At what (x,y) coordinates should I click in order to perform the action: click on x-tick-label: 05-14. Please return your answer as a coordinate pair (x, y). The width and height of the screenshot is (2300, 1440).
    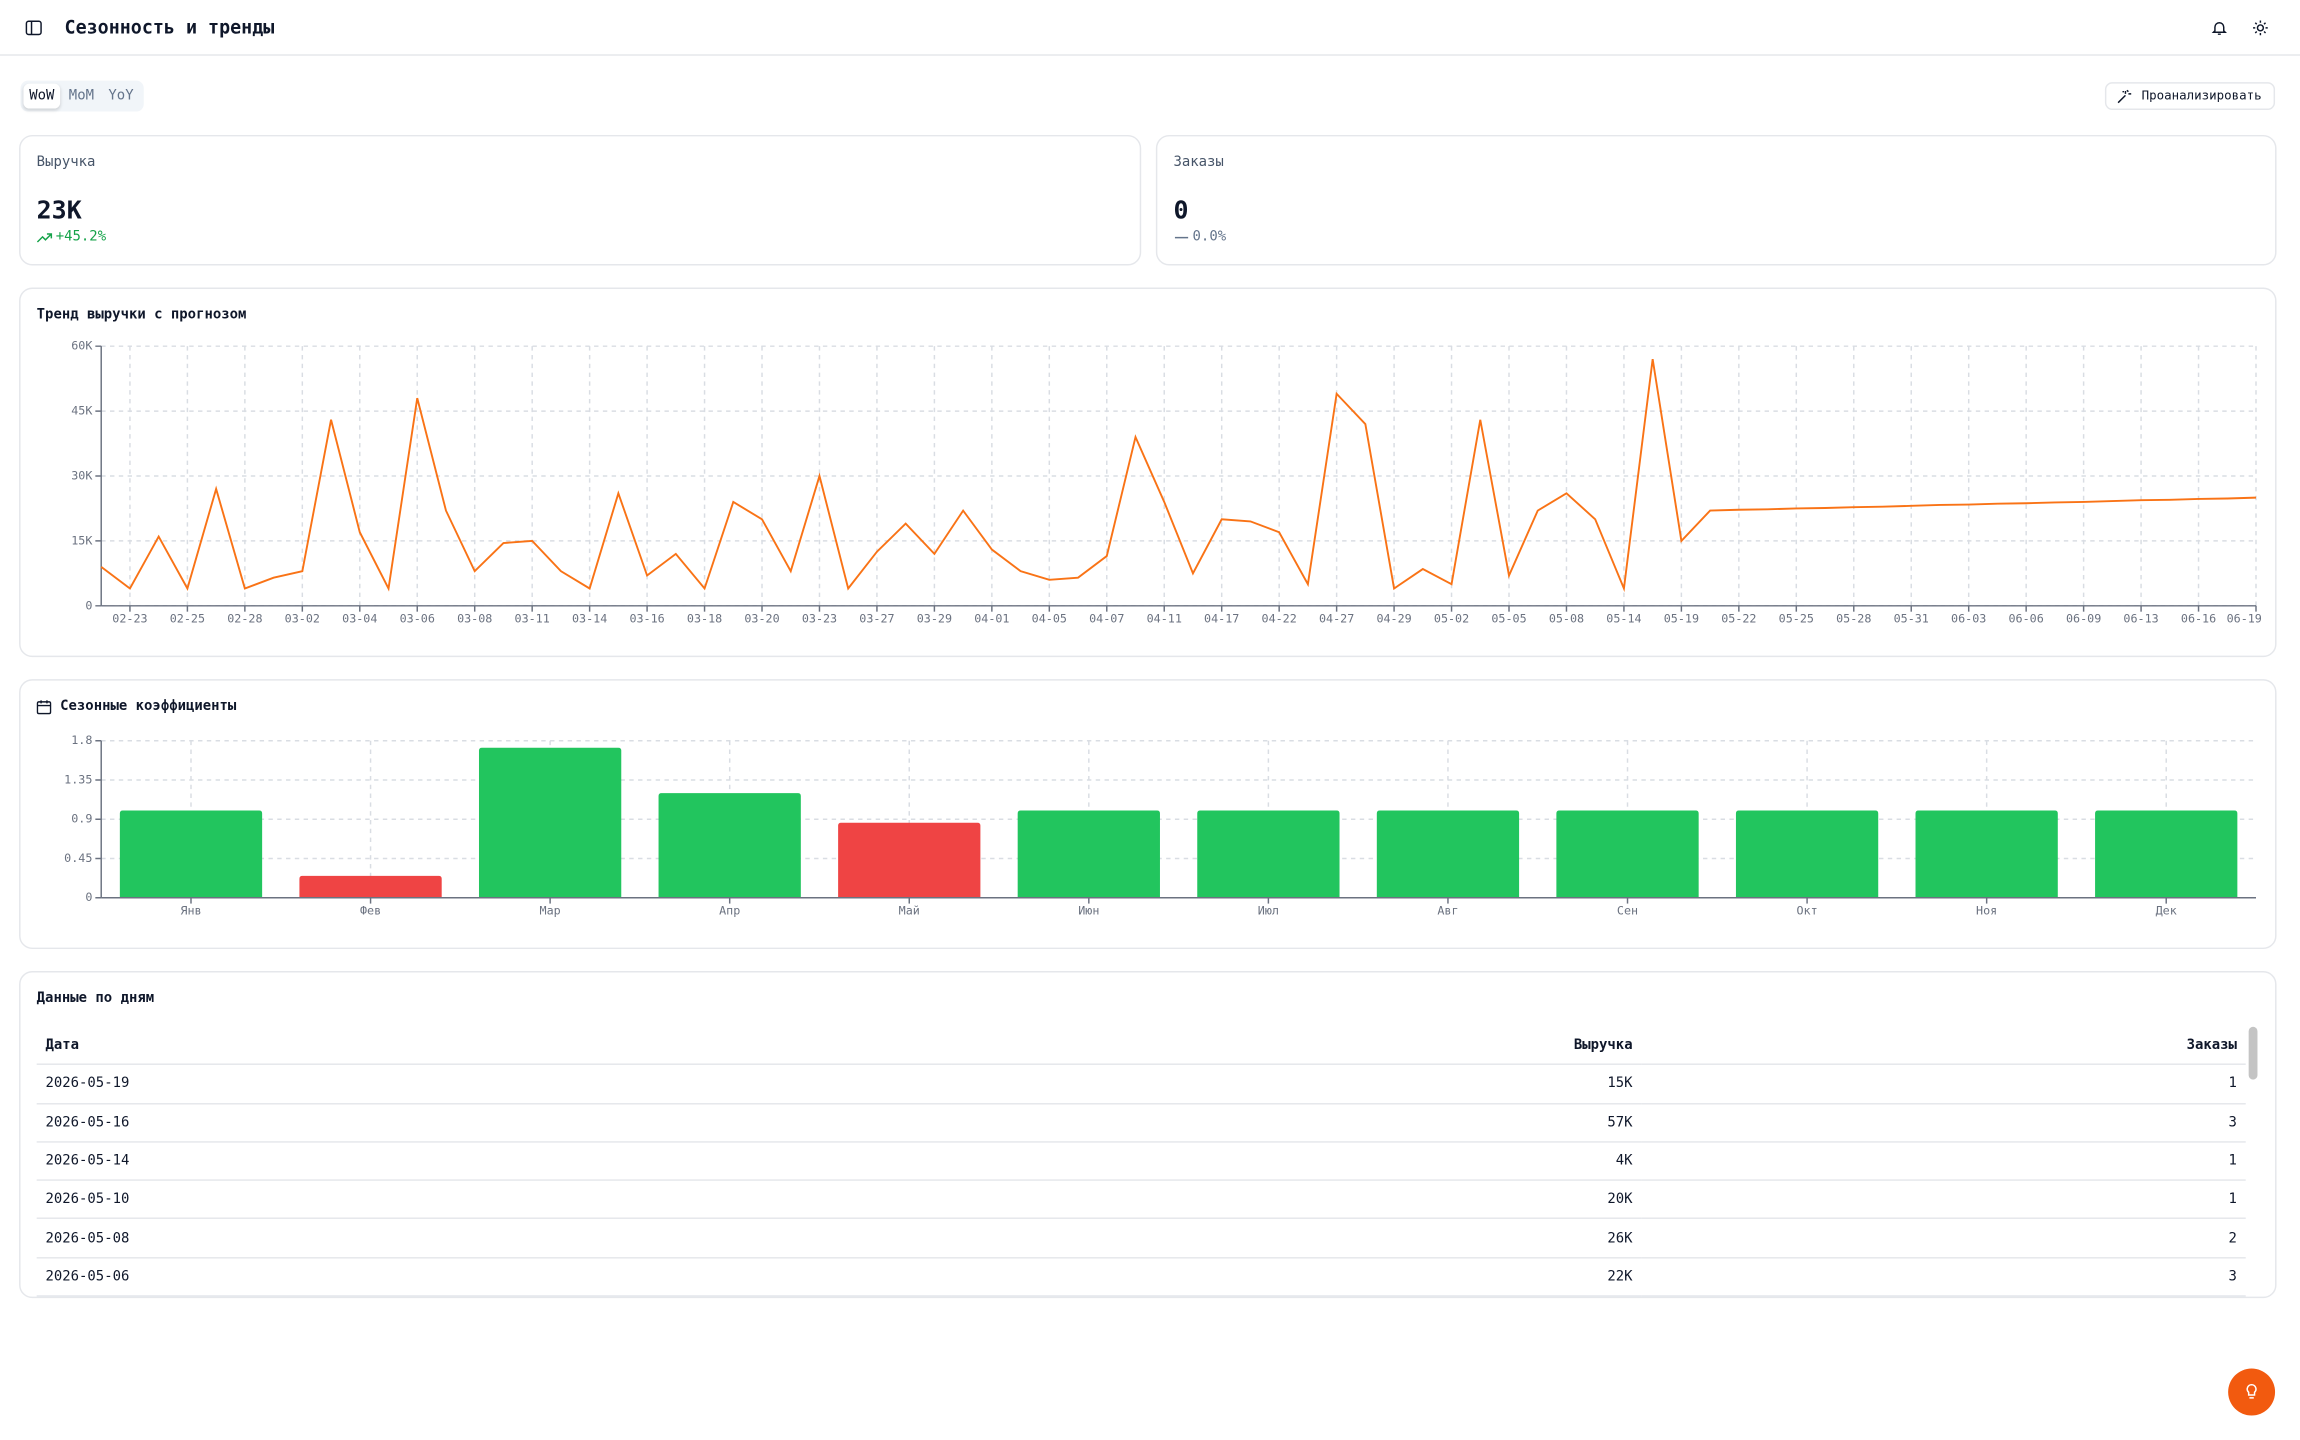
    Looking at the image, I should click on (1623, 619).